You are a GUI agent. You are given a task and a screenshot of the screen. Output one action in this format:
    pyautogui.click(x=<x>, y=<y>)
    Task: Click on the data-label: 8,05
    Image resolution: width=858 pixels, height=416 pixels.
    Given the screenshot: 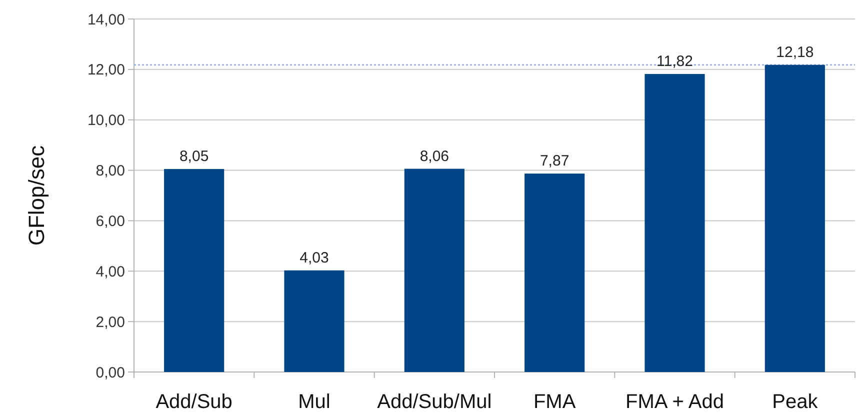 What is the action you would take?
    pyautogui.click(x=194, y=157)
    